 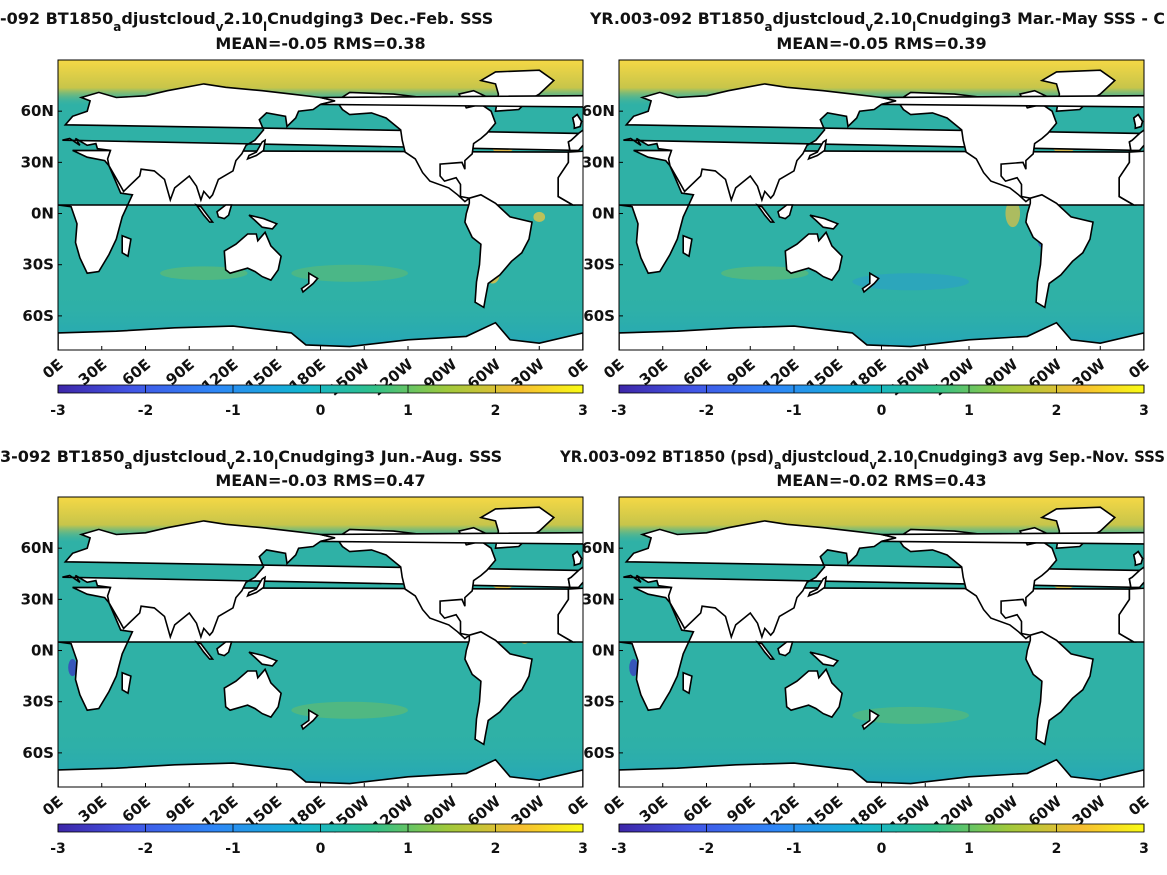 What do you see at coordinates (320, 43) in the screenshot?
I see `panel-stats: MEAN=-0.05 RMS=0.38` at bounding box center [320, 43].